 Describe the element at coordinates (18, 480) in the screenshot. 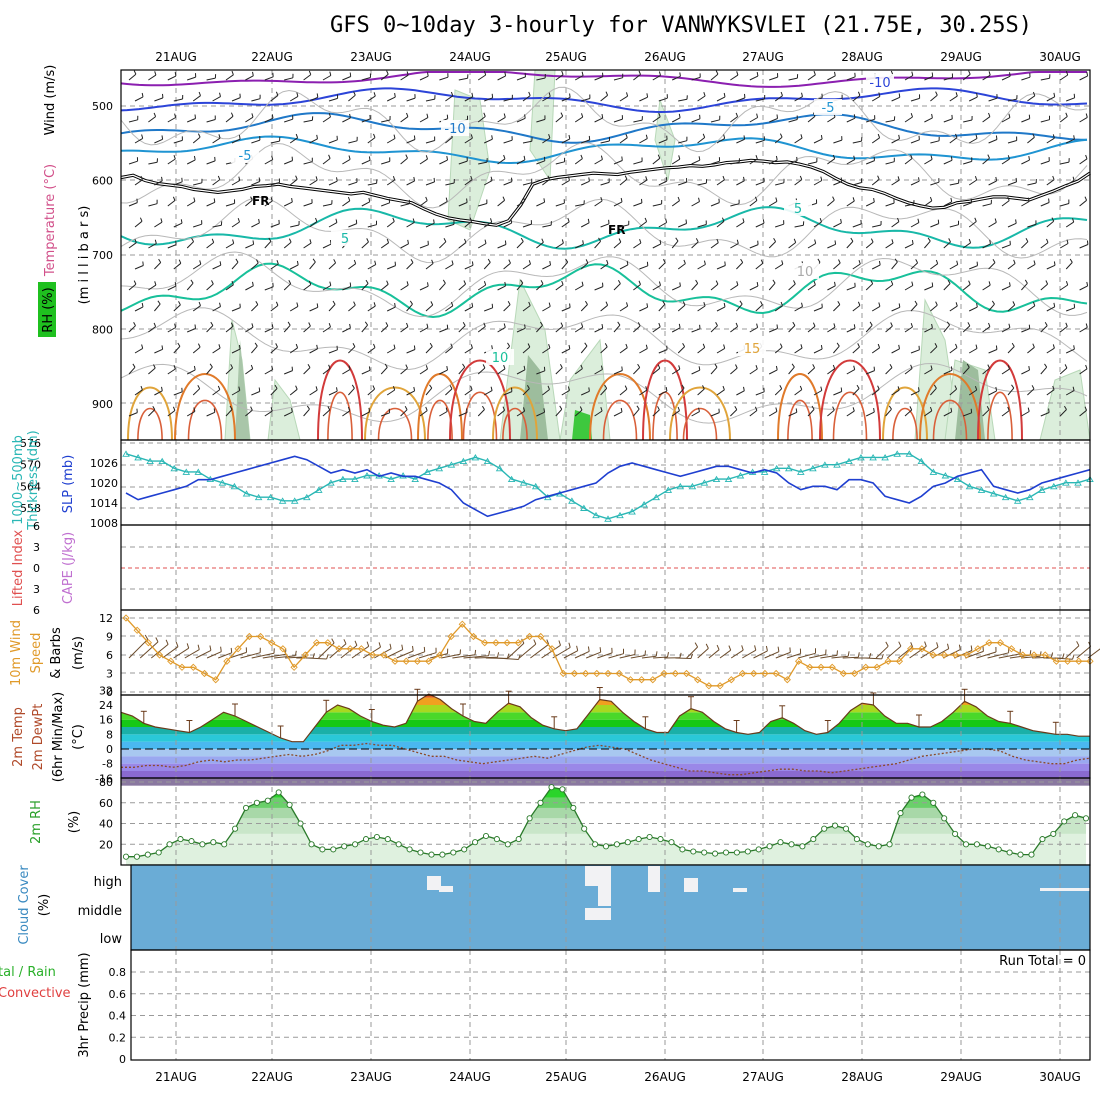

I see `thk-ylabel-1: 1000~500mb` at that location.